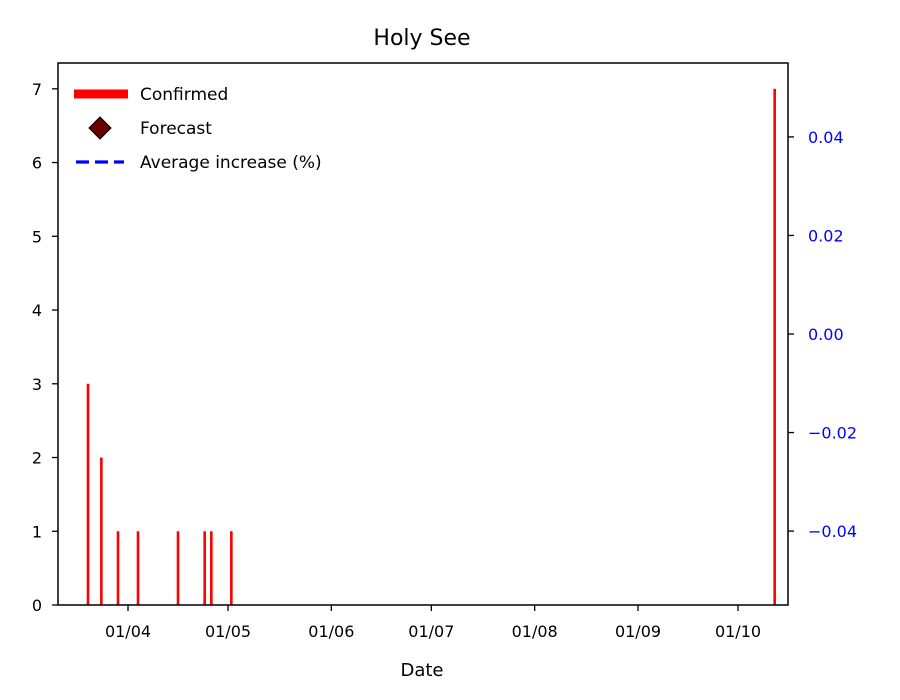 This screenshot has width=900, height=700. Describe the element at coordinates (45, 347) in the screenshot. I see `y-axis-left: 0 1 2 3 4 5 6 7` at that location.